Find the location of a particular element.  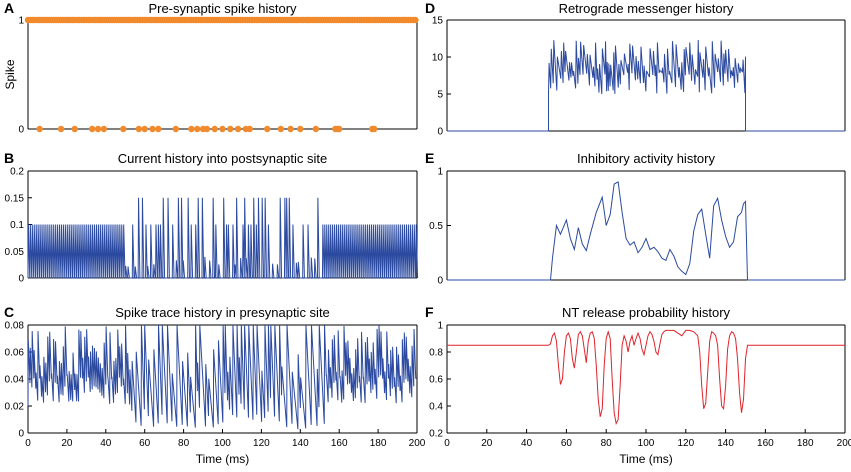

y-axis-label: Spike is located at coordinates (10, 74).